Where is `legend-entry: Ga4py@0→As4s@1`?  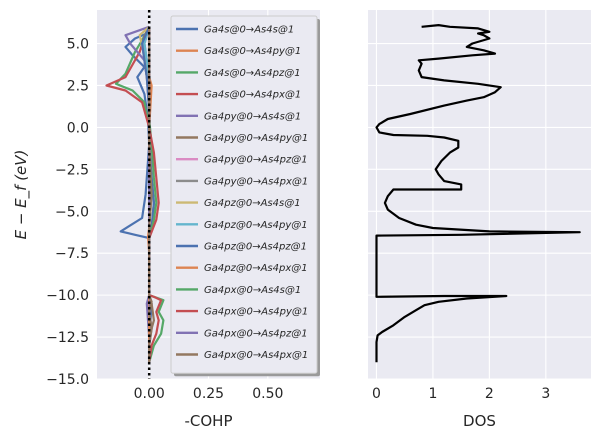 legend-entry: Ga4py@0→As4s@1 is located at coordinates (252, 116).